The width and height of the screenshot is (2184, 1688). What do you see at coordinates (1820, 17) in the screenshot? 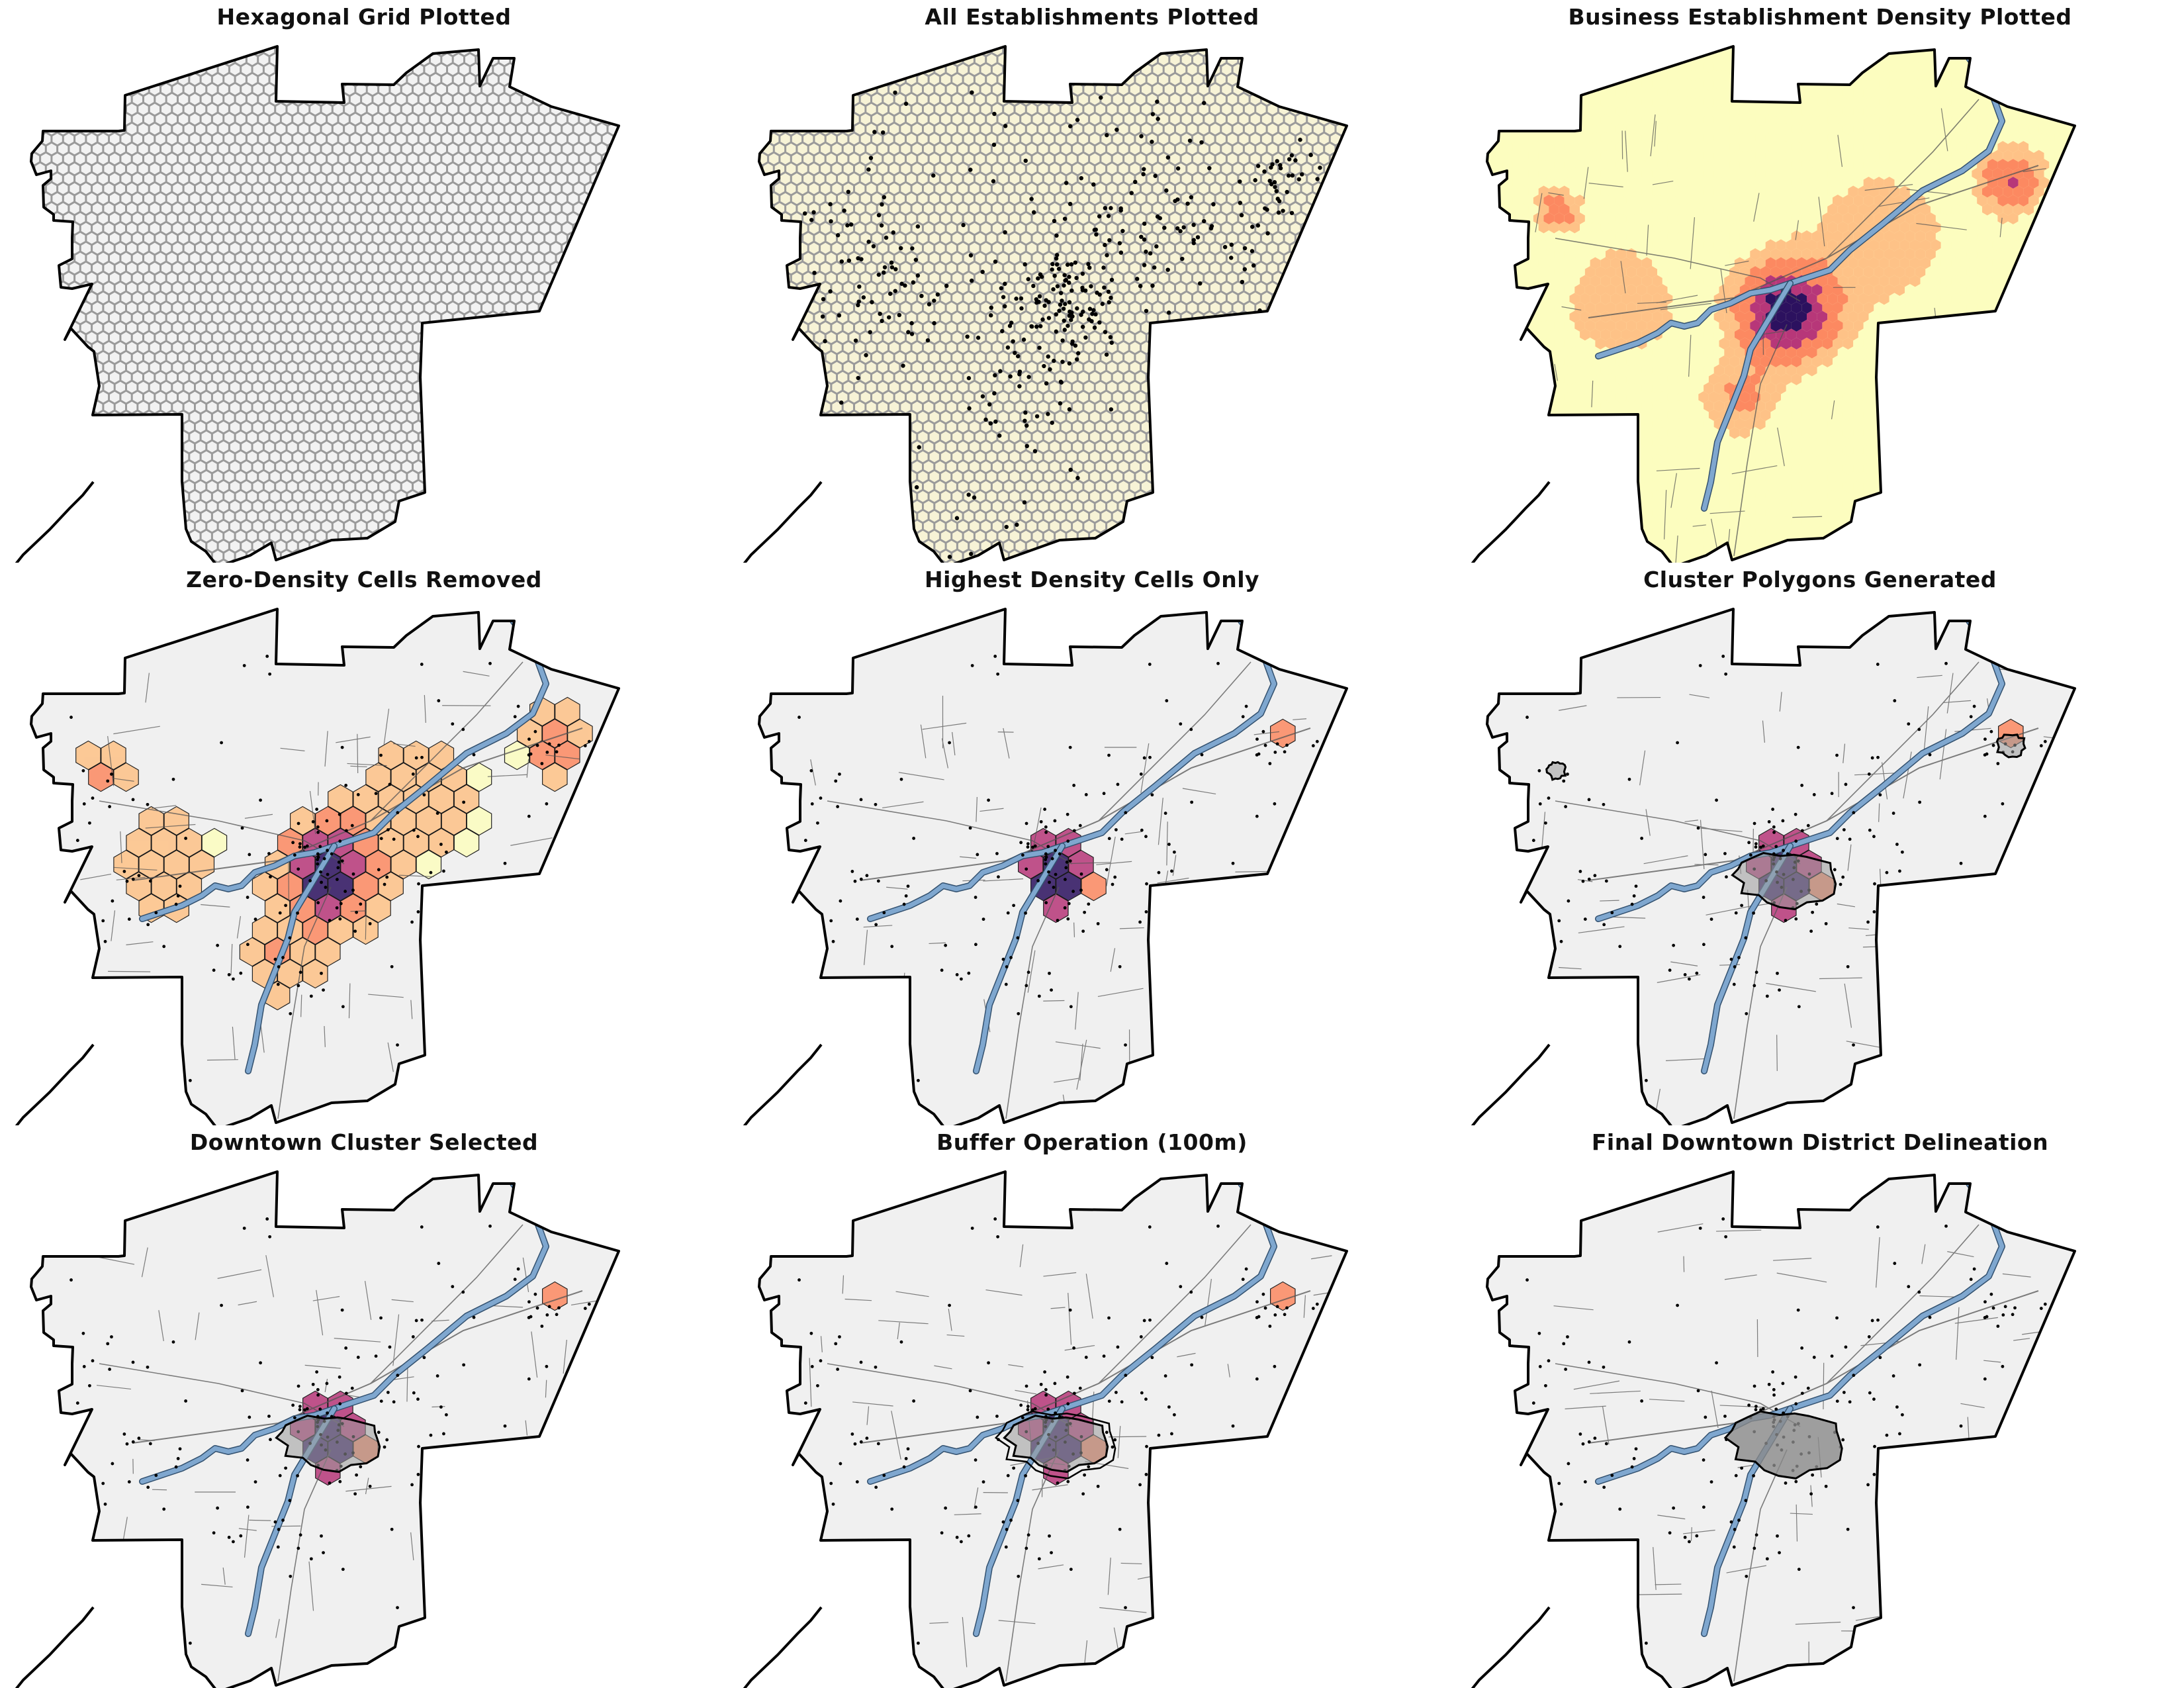
I see `panel-title: Business Establishment Density Plotted` at bounding box center [1820, 17].